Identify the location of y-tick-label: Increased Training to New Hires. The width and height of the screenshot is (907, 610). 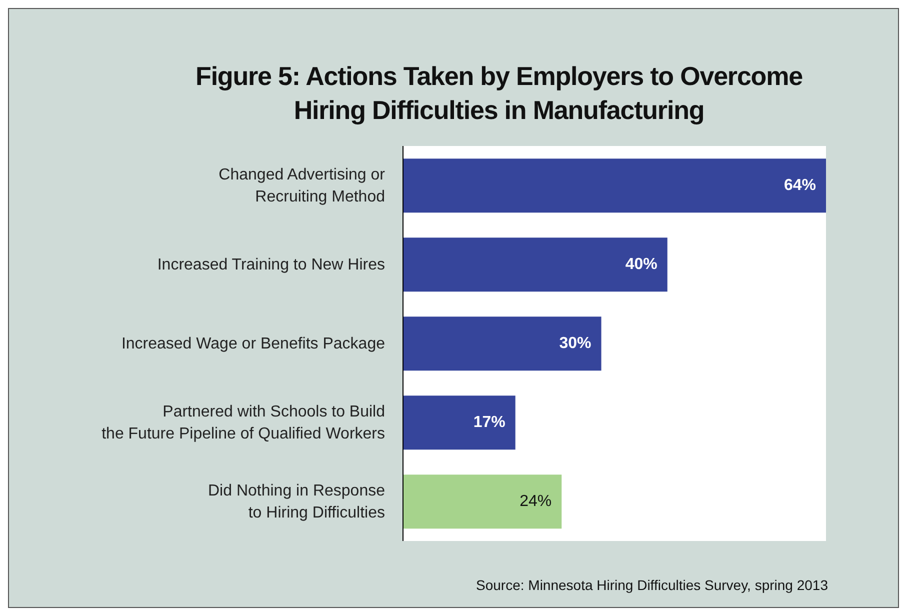
(271, 264).